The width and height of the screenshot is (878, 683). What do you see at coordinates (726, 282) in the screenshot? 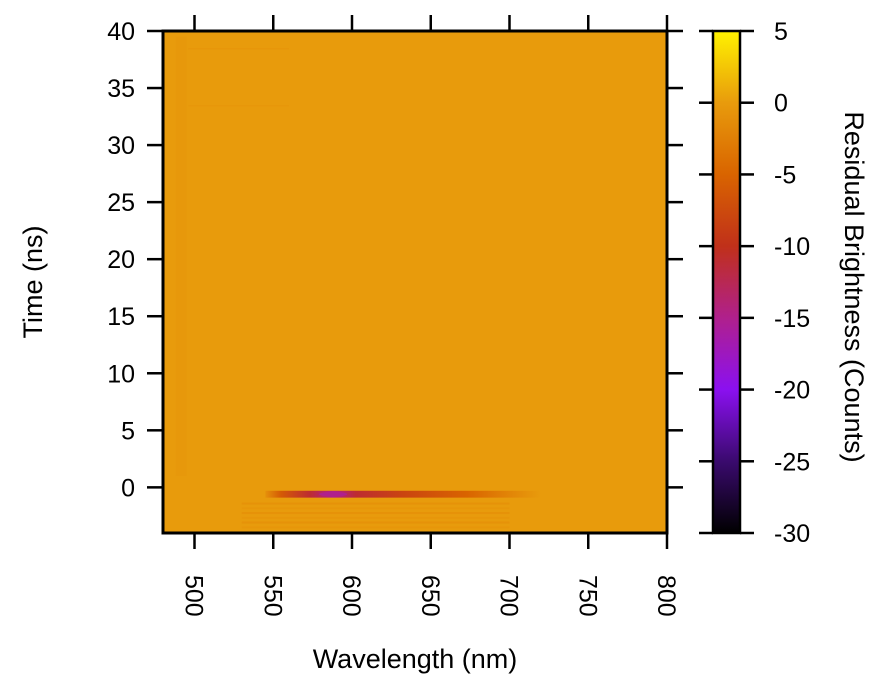
I see `colorbar-scale` at bounding box center [726, 282].